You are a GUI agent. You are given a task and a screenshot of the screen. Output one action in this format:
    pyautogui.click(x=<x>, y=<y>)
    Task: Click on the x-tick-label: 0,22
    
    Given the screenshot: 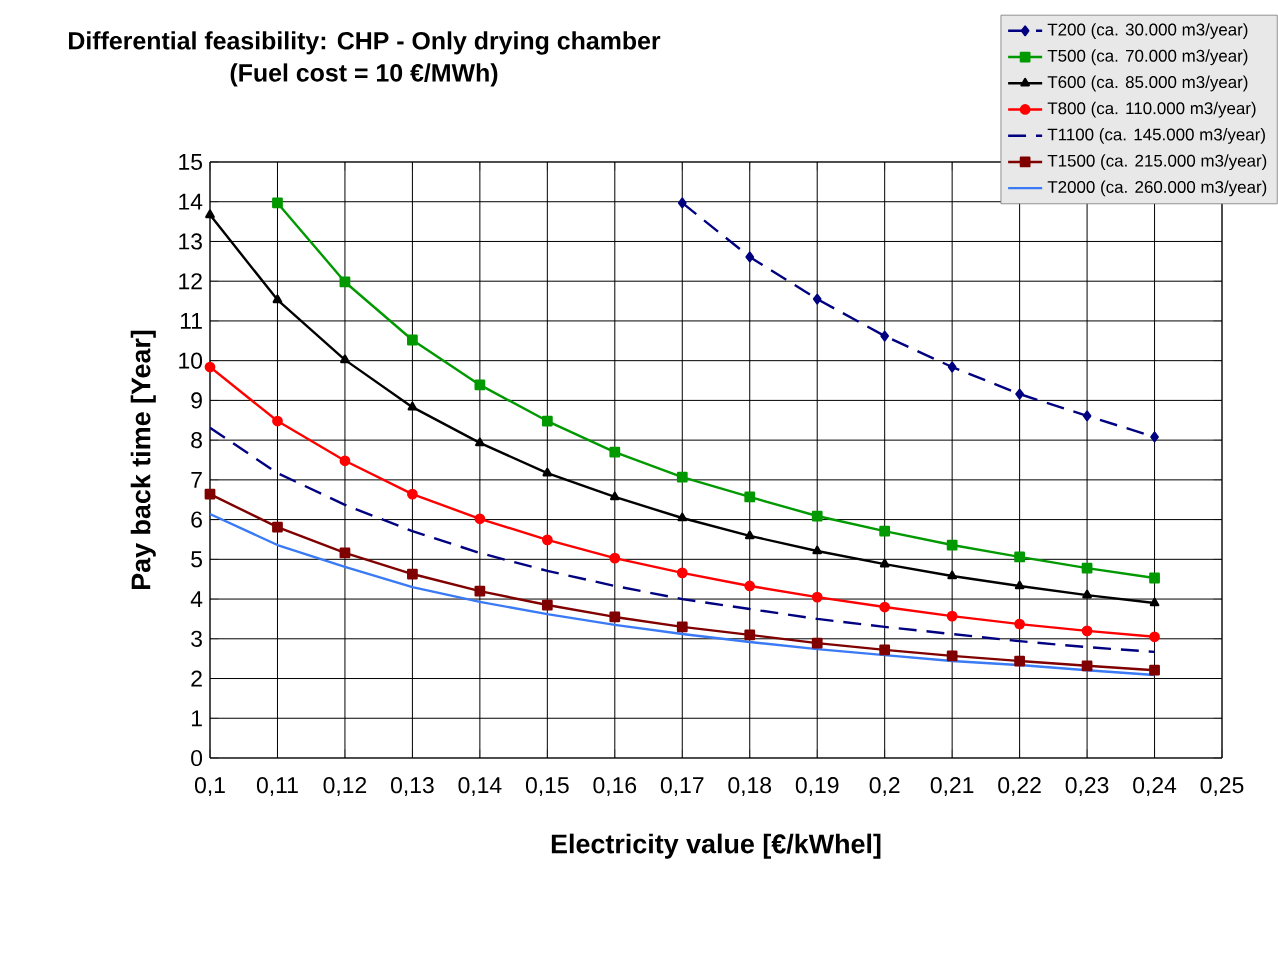 What is the action you would take?
    pyautogui.click(x=1019, y=786)
    